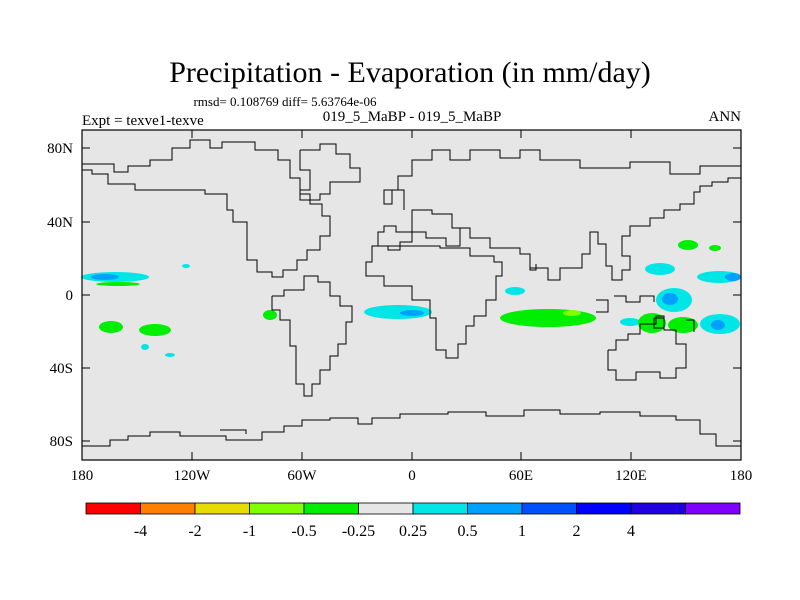 Image resolution: width=800 pixels, height=600 pixels. What do you see at coordinates (60, 149) in the screenshot?
I see `lat-label: 80N` at bounding box center [60, 149].